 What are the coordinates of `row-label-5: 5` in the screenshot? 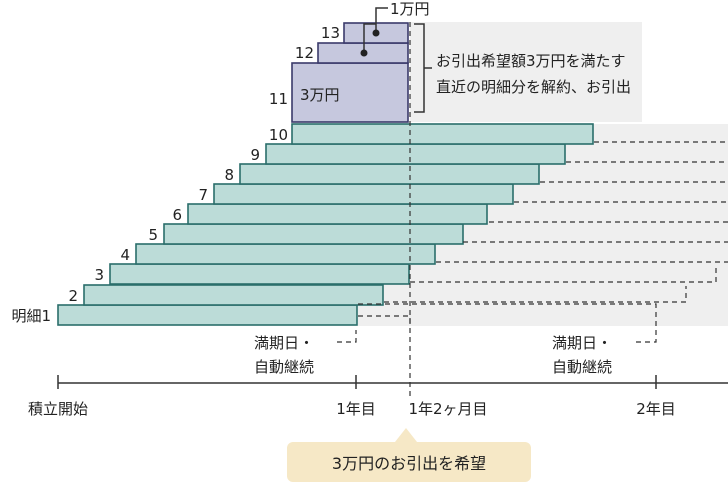 It's located at (153, 235).